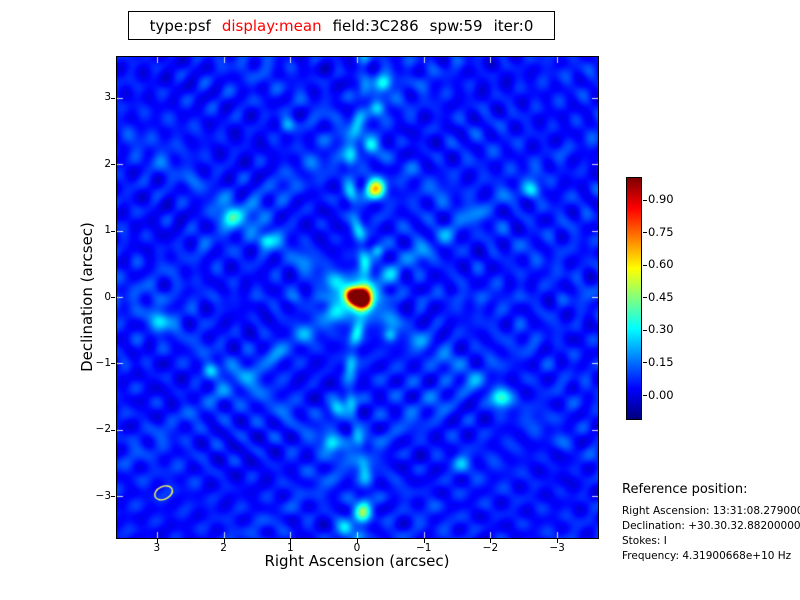 The height and width of the screenshot is (600, 800). I want to click on x-axis-label: Right Ascension (arcsec), so click(357, 561).